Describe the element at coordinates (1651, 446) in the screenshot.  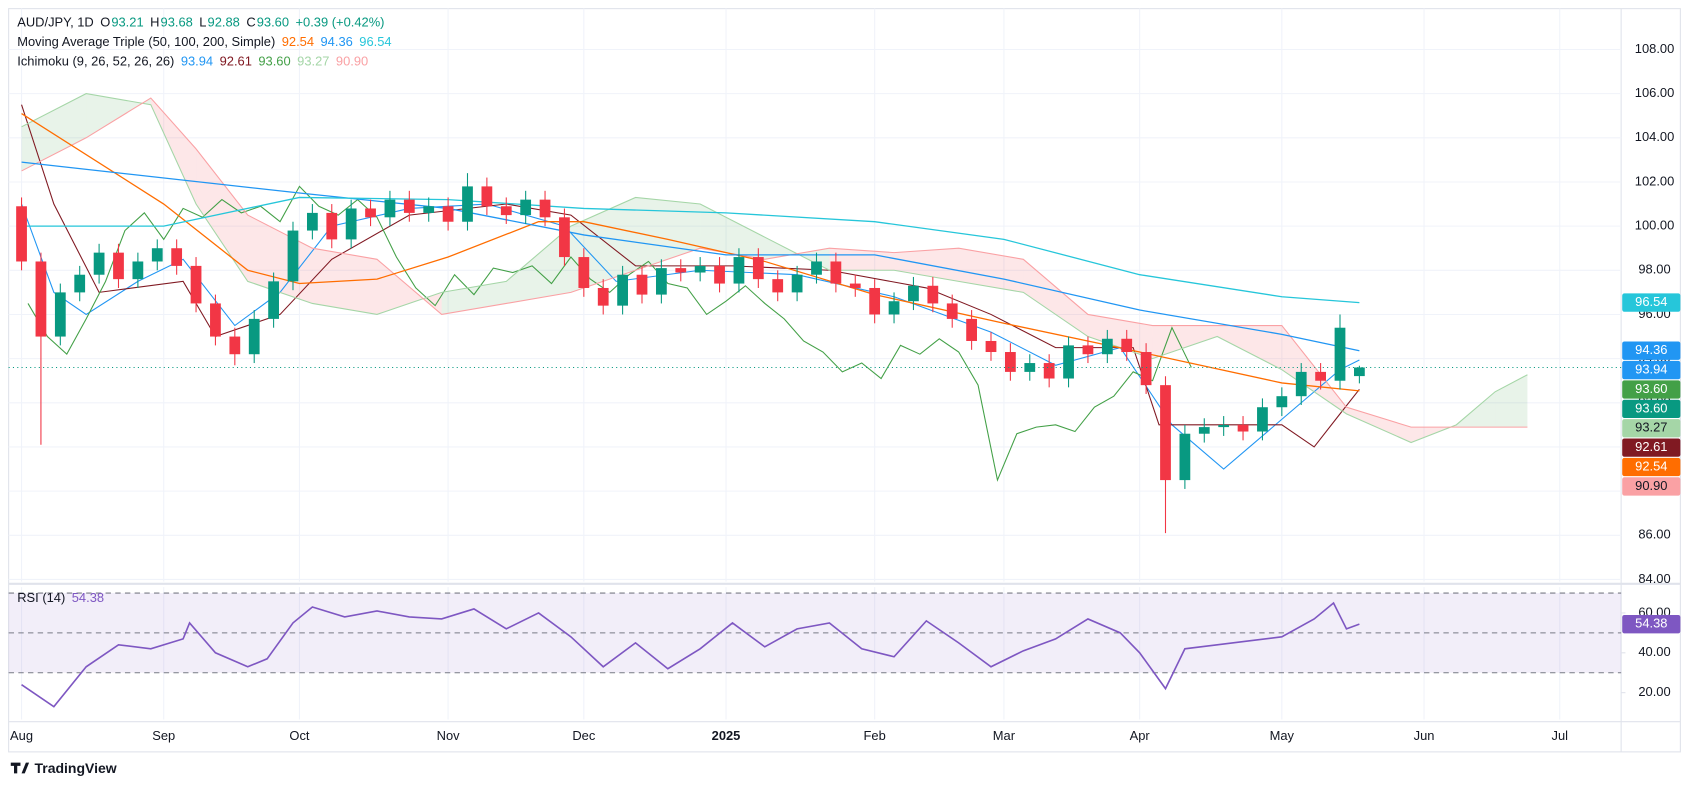
I see `price-badge-label: 92.61` at that location.